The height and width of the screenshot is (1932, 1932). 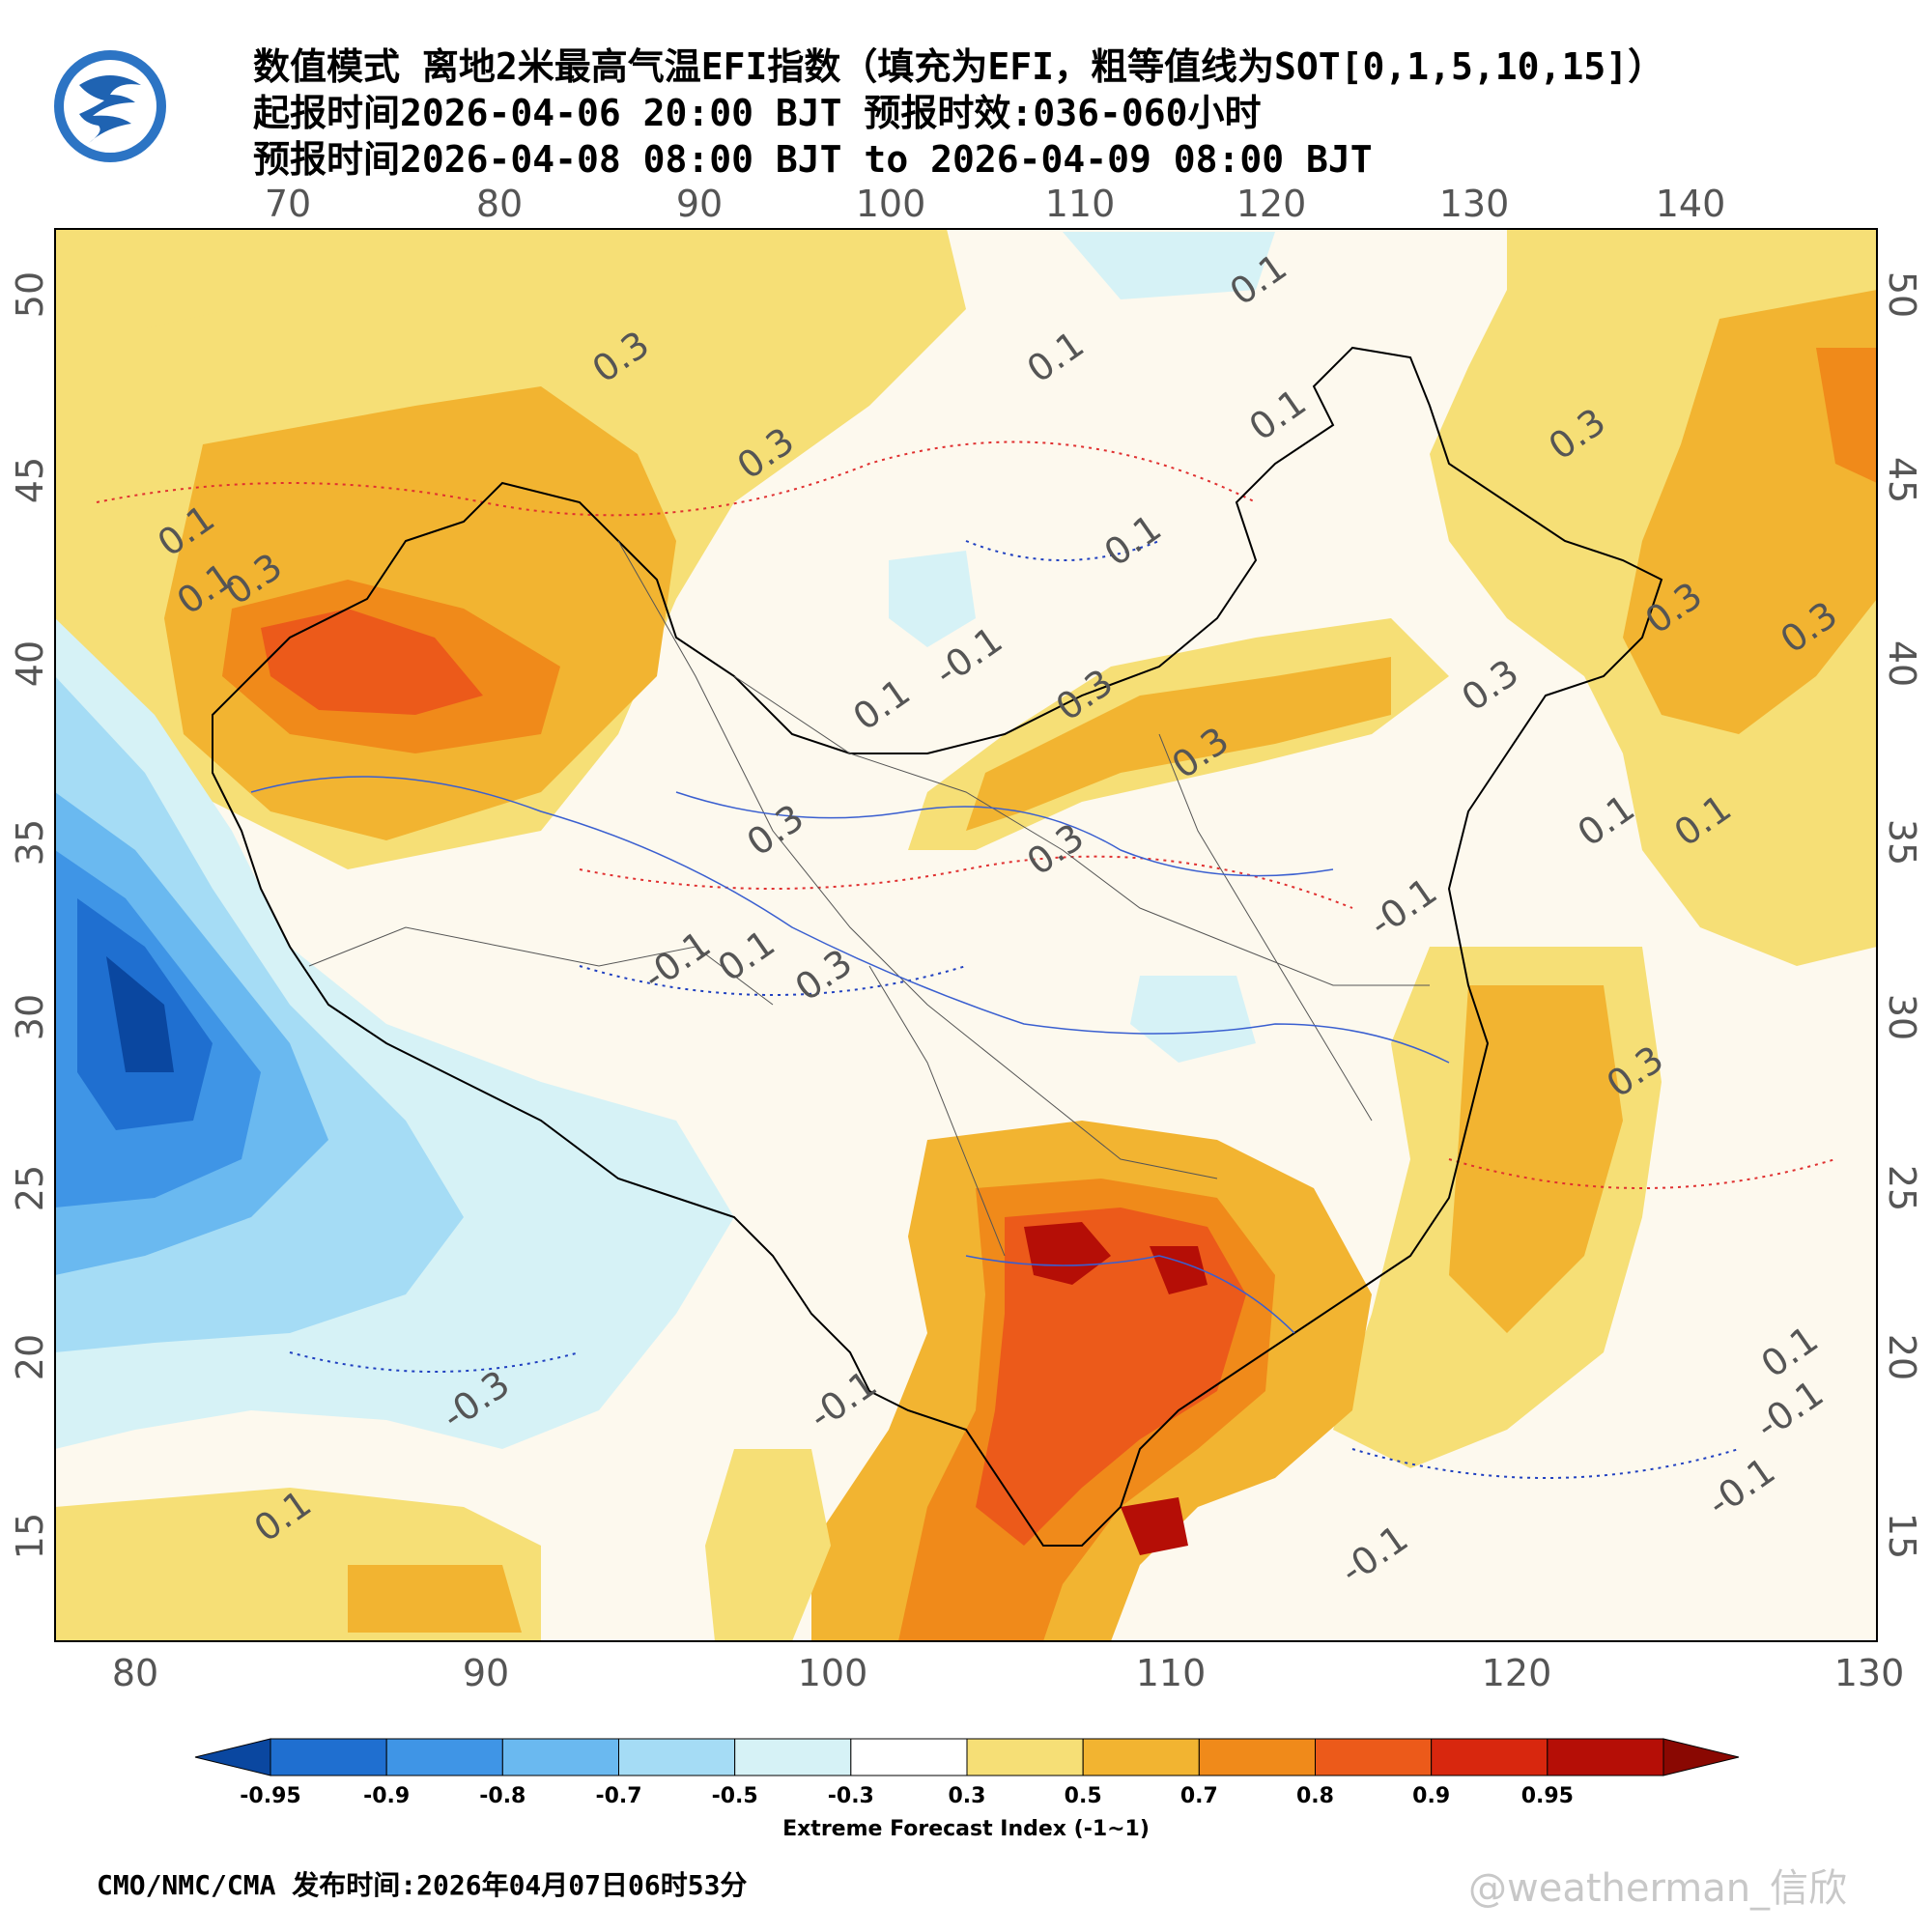 What do you see at coordinates (1701, 1757) in the screenshot?
I see `colorbar-max-arrow` at bounding box center [1701, 1757].